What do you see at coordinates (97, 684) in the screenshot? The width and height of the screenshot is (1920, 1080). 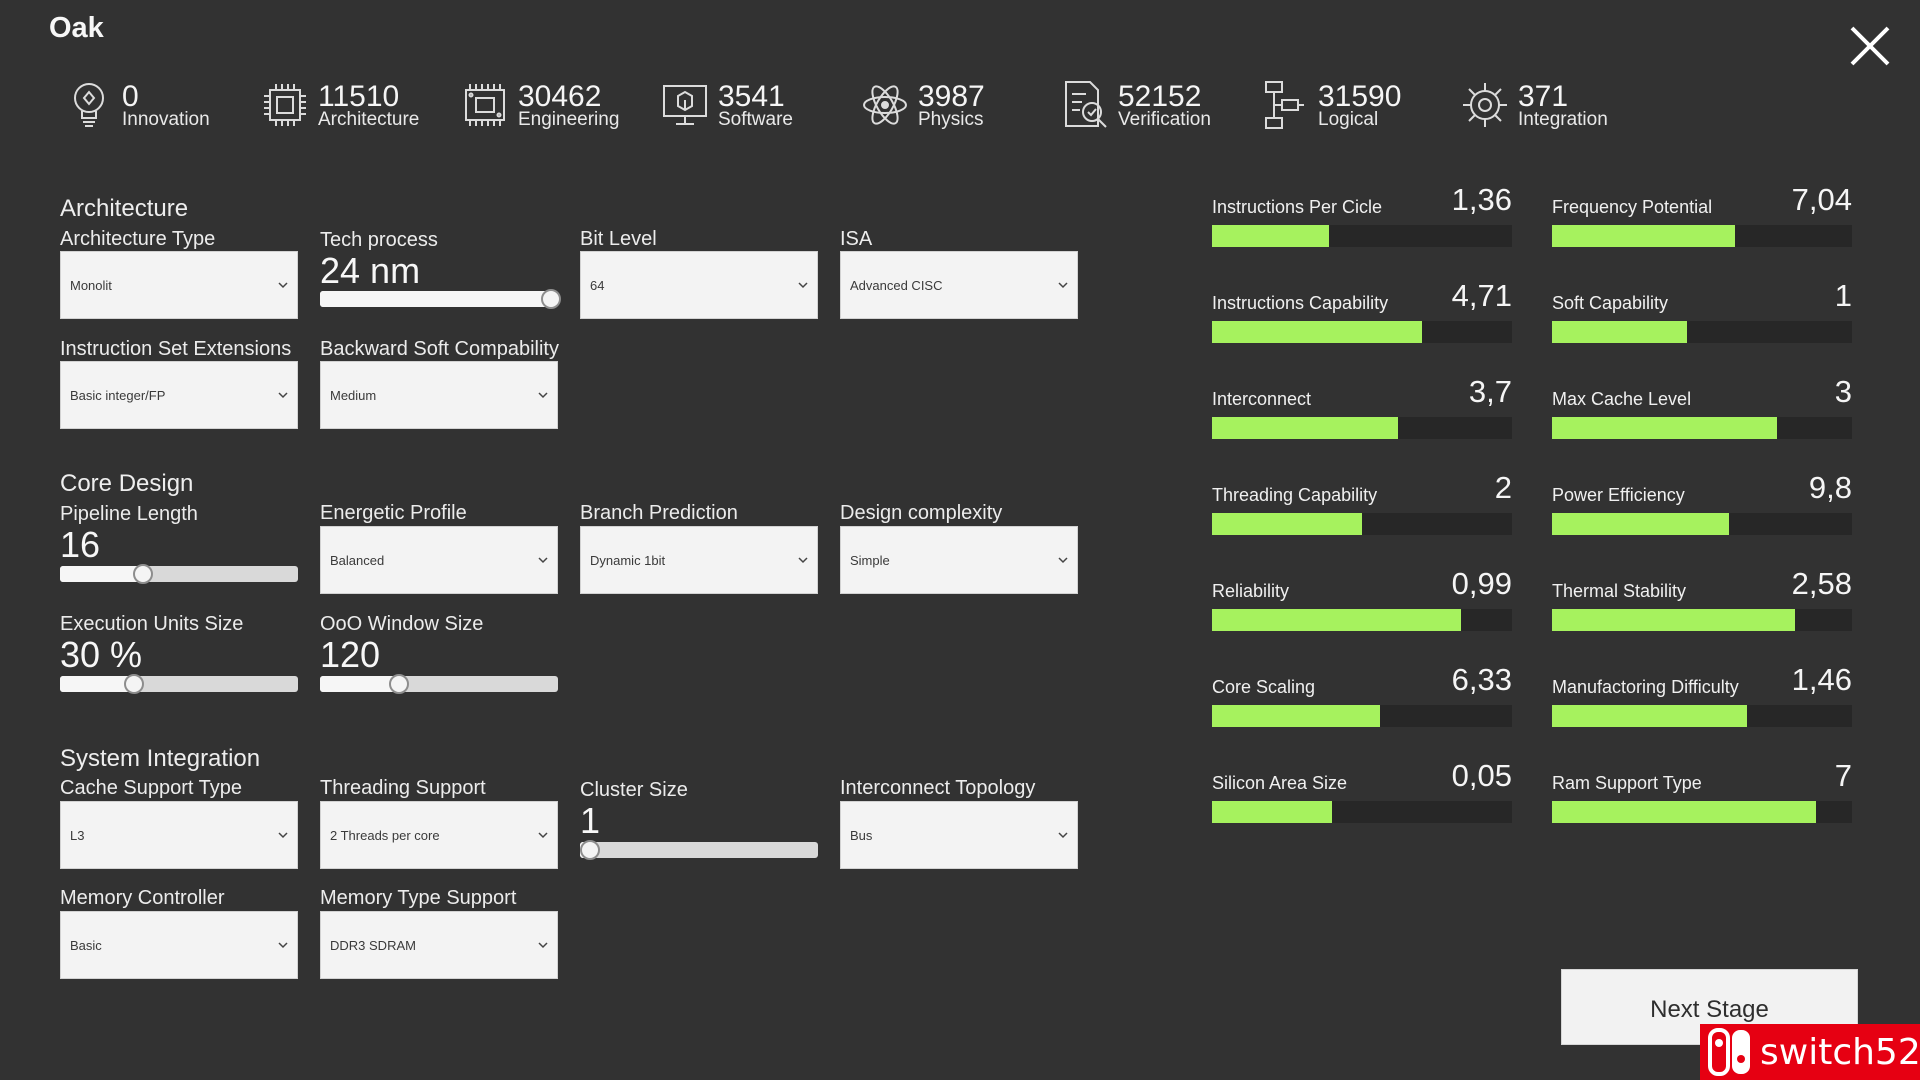 I see `slider-fill` at bounding box center [97, 684].